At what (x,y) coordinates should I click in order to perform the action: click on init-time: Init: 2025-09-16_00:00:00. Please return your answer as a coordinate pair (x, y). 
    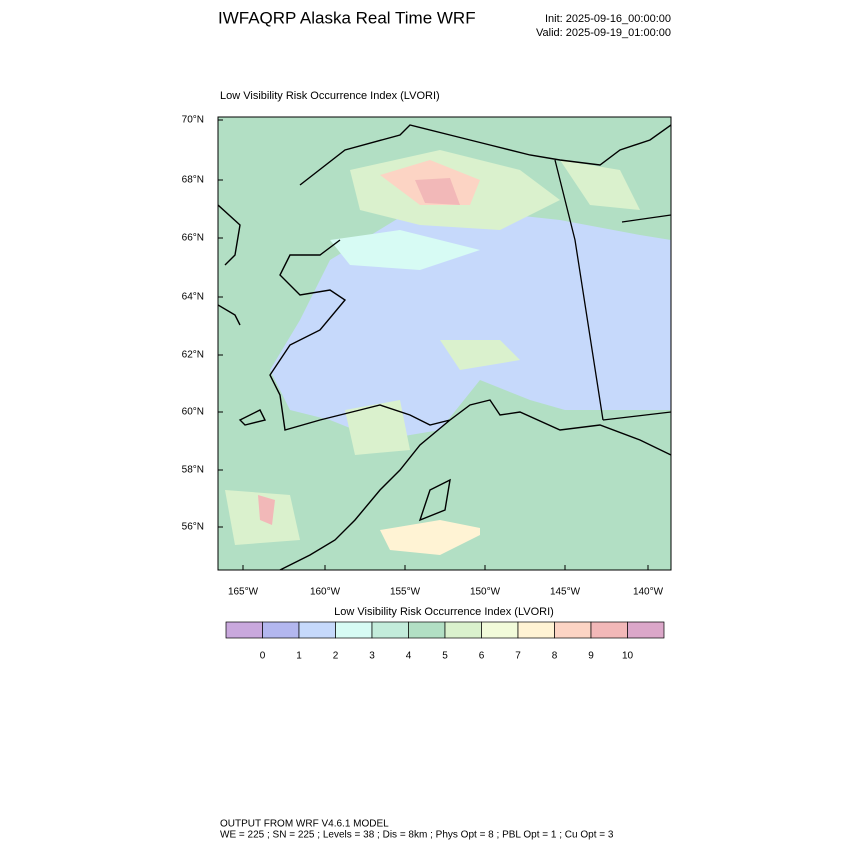
    Looking at the image, I should click on (608, 19).